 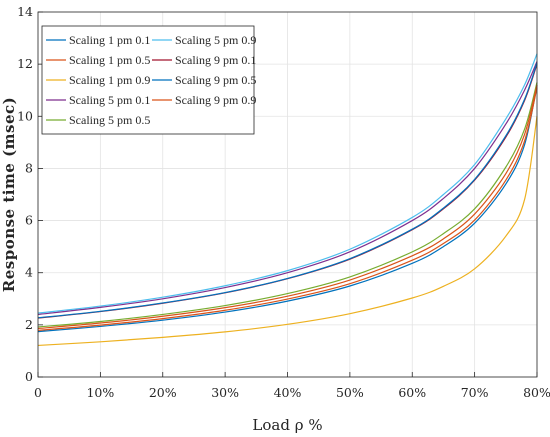 I want to click on x-tick-label: 60%, so click(x=412, y=392).